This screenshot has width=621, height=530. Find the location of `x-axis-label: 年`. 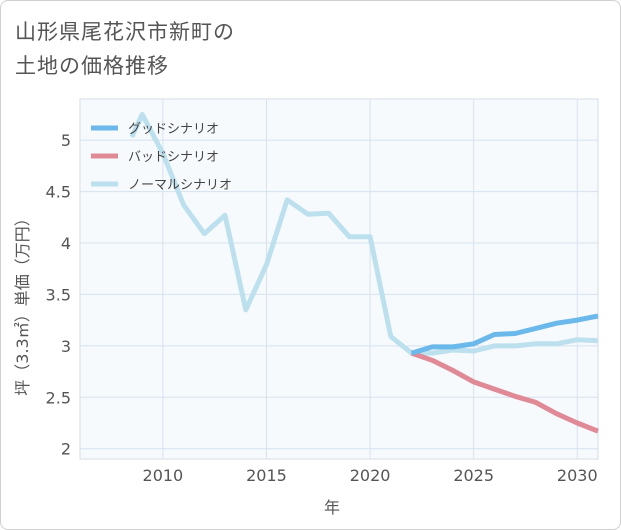

x-axis-label: 年 is located at coordinates (332, 507).